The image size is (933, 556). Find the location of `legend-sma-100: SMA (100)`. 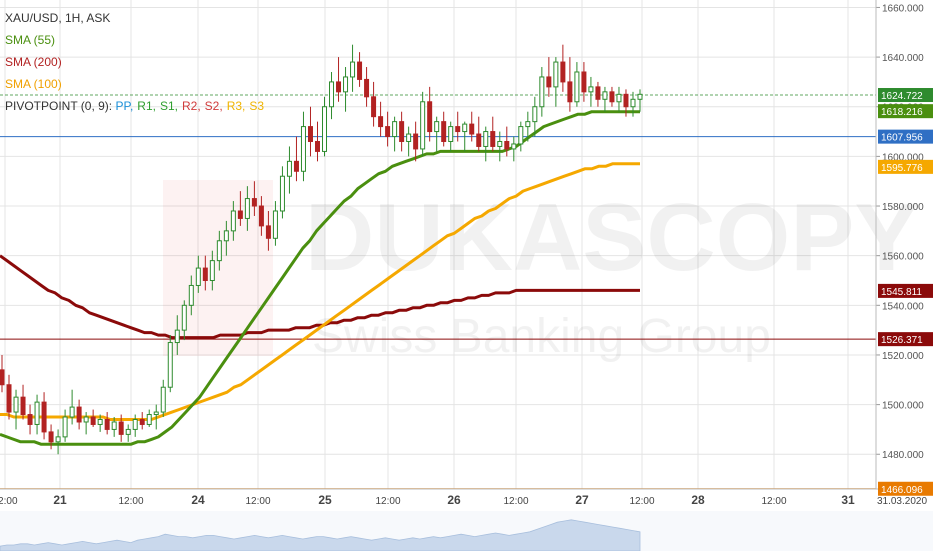

legend-sma-100: SMA (100) is located at coordinates (33, 84).